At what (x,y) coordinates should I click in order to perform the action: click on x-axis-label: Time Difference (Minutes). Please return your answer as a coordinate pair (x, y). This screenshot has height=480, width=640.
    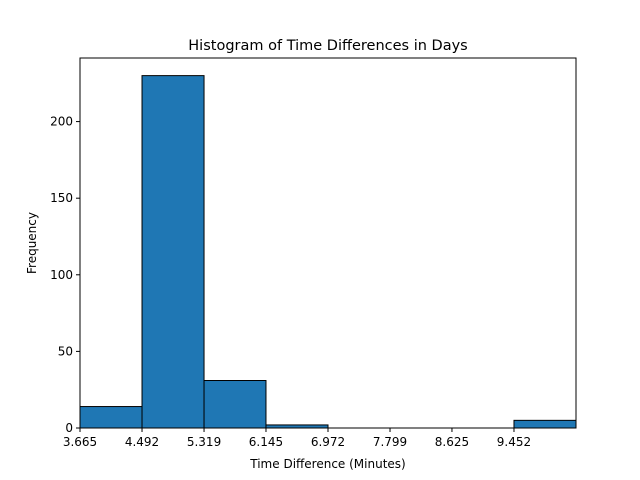
    Looking at the image, I should click on (327, 464).